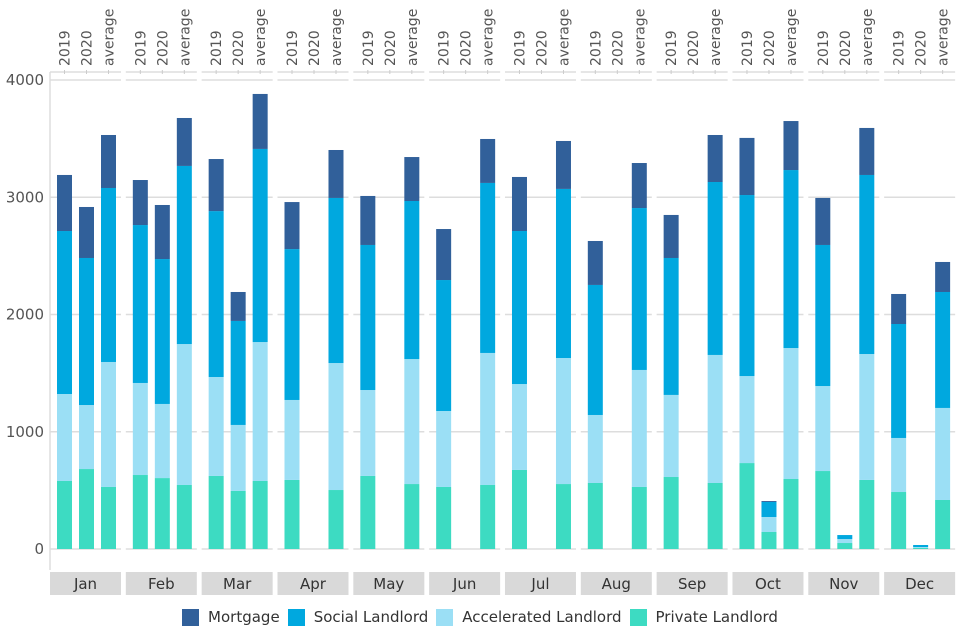 The width and height of the screenshot is (960, 640). What do you see at coordinates (595, 448) in the screenshot?
I see `bar-segment-aug-2019-accelerated-landlord` at bounding box center [595, 448].